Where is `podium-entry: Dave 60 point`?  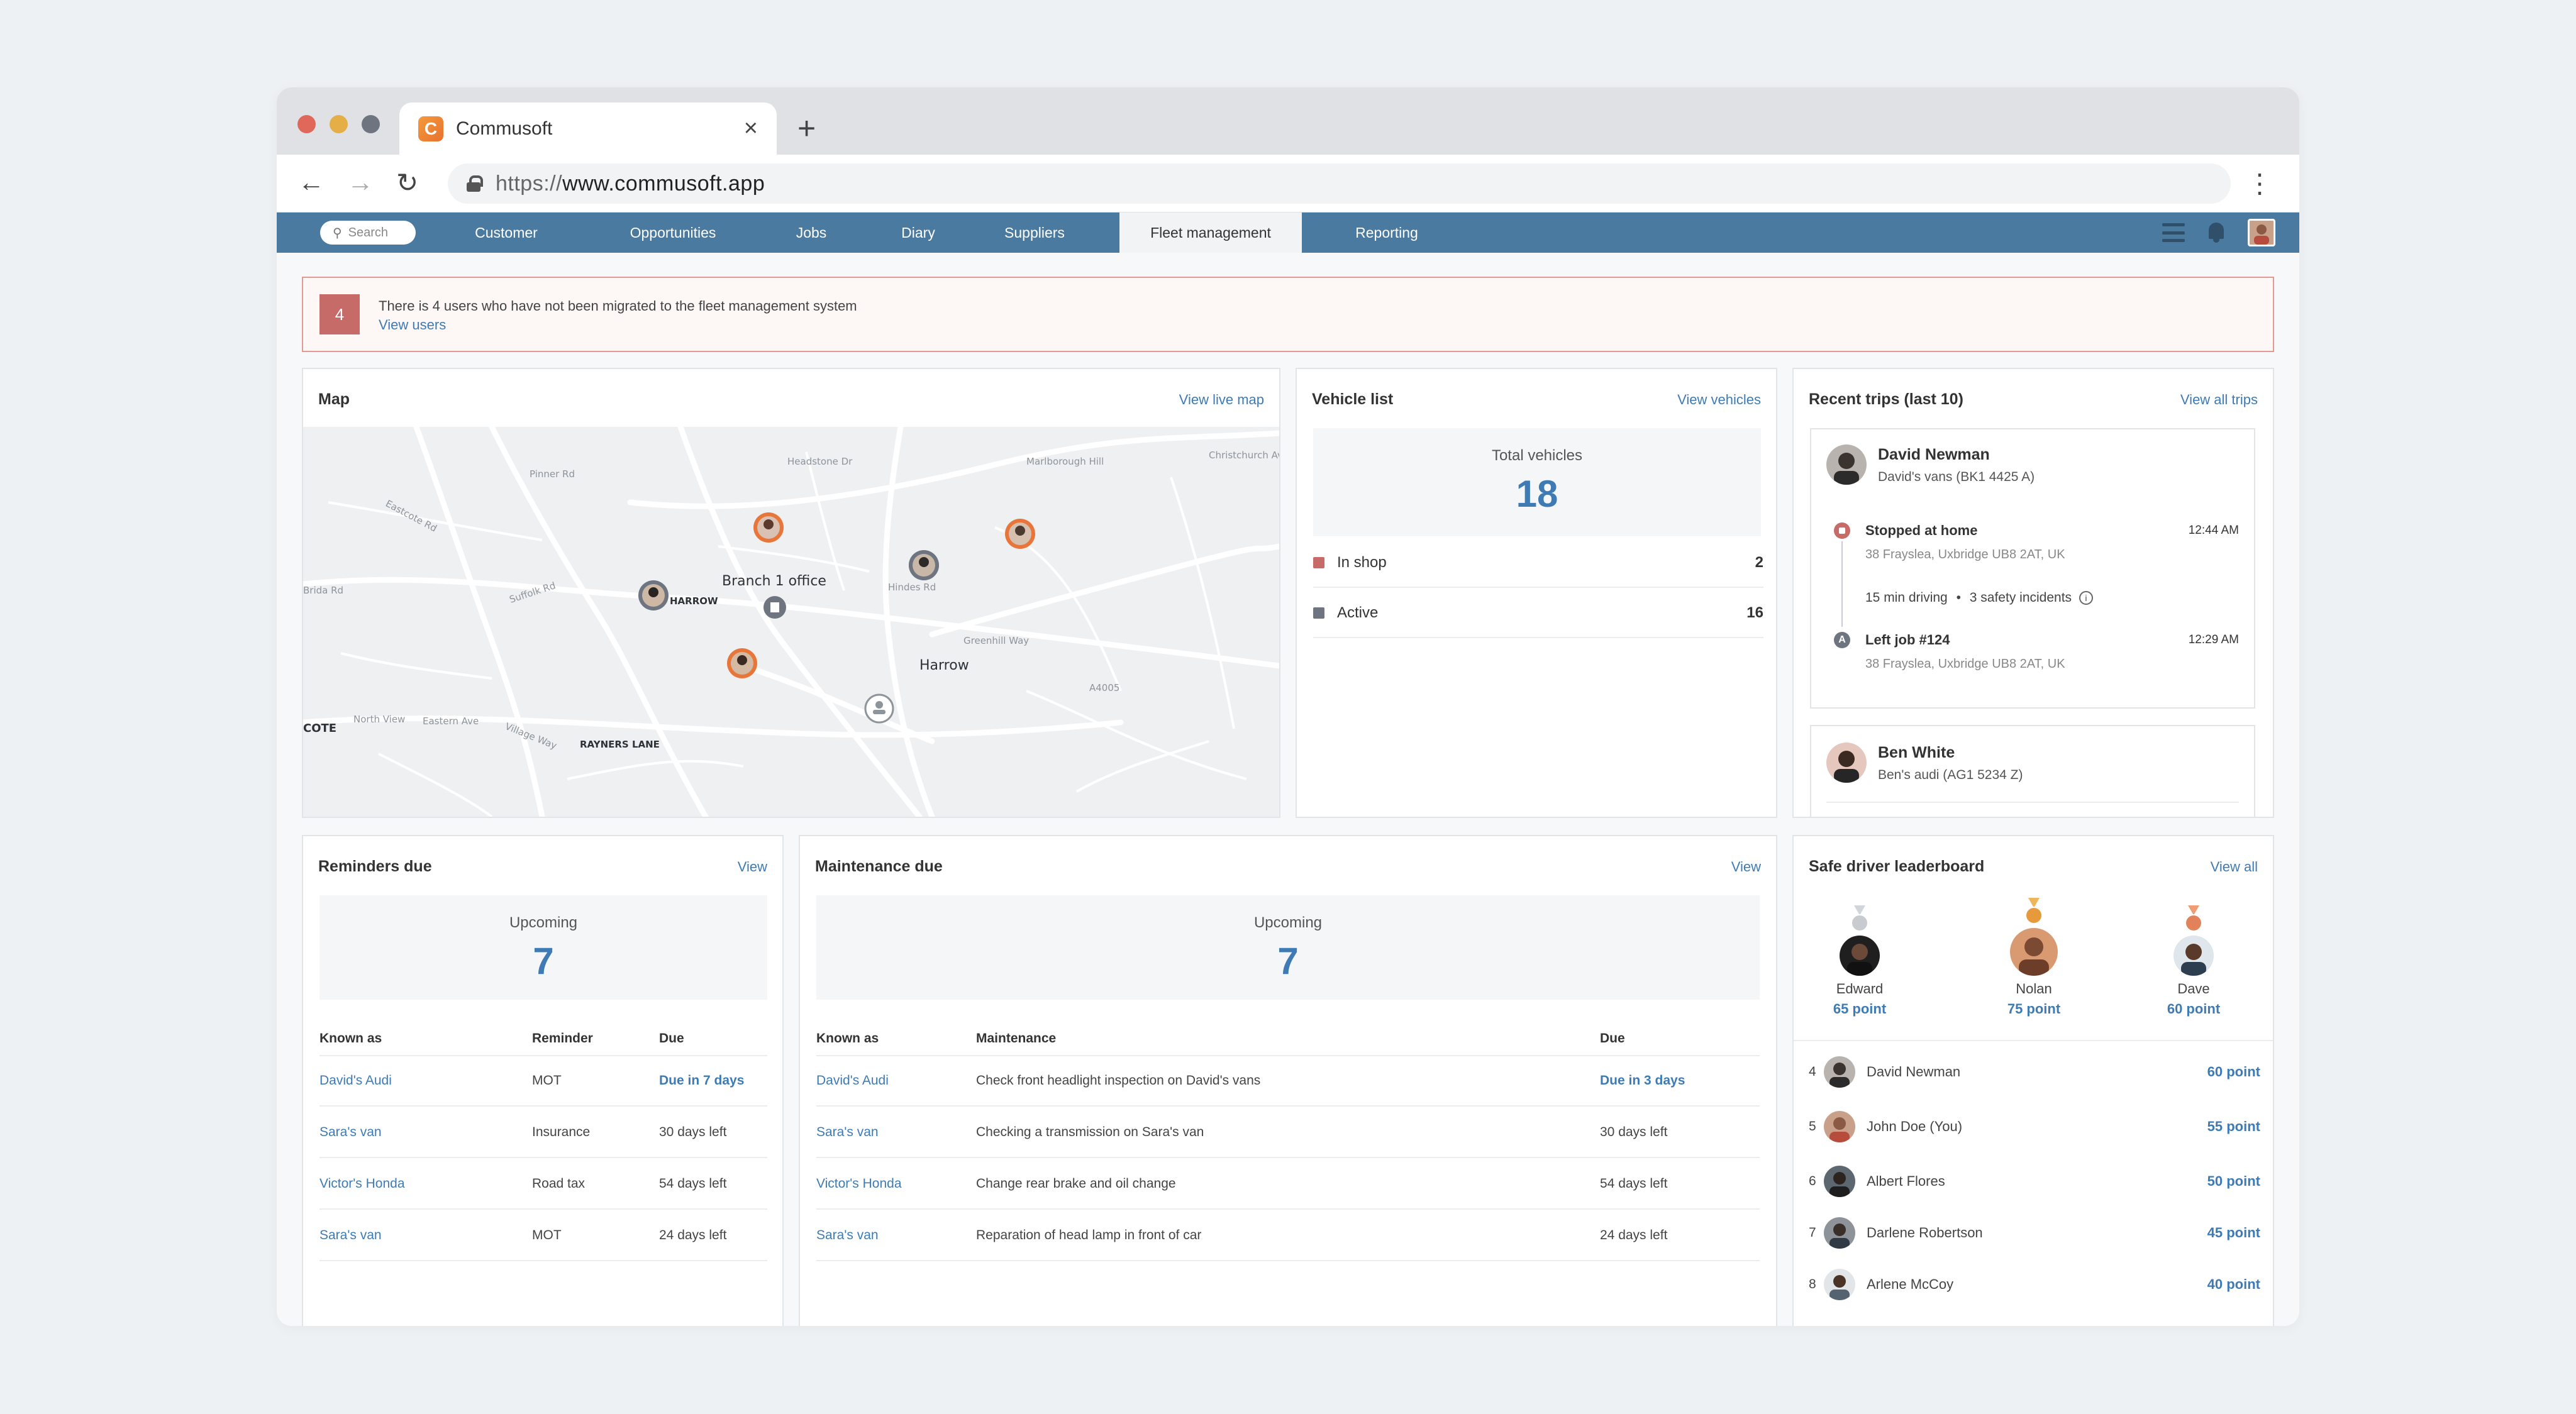
podium-entry: Dave 60 point is located at coordinates (2193, 961).